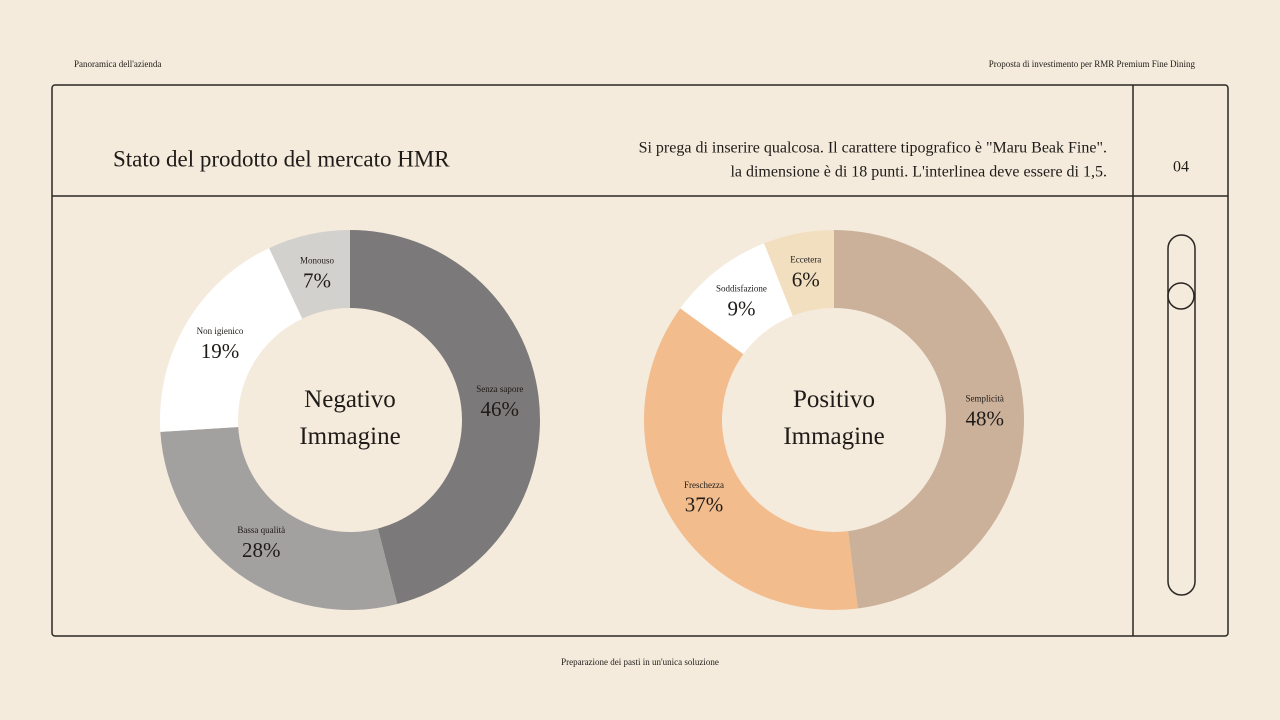 The width and height of the screenshot is (1280, 720). I want to click on slice-label: Semplicità, so click(984, 399).